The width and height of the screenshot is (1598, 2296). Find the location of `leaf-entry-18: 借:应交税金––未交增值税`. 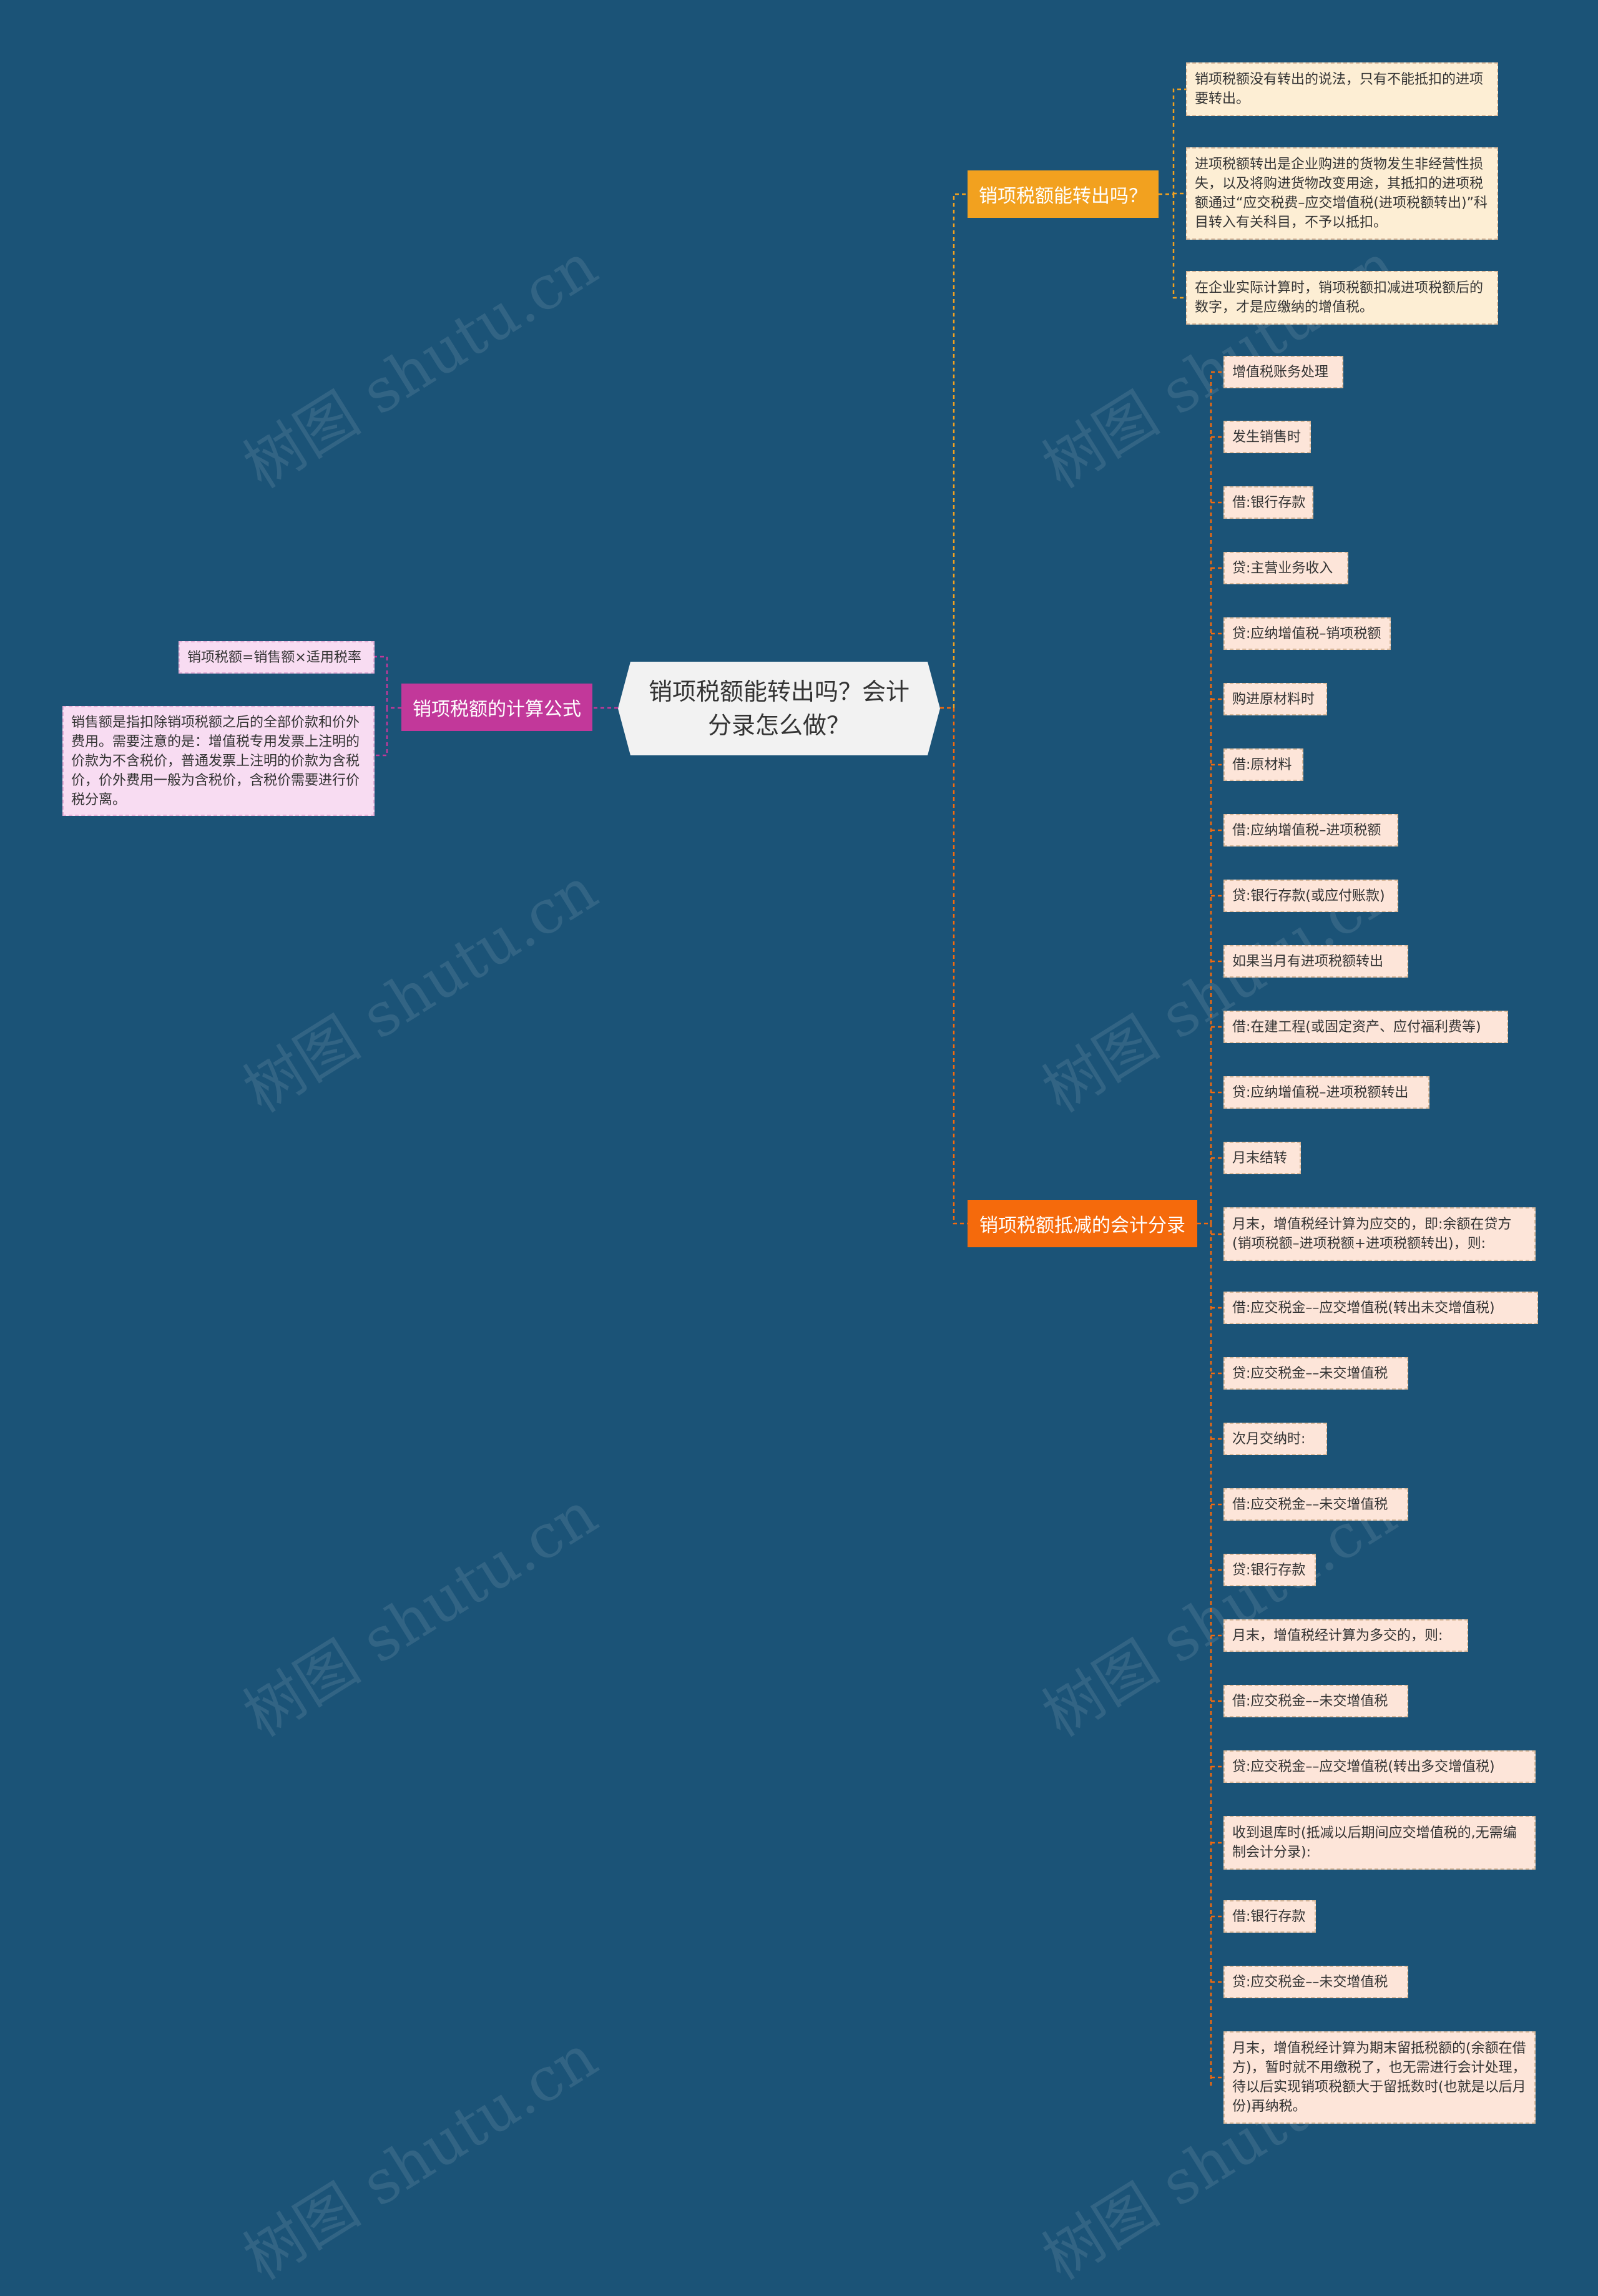

leaf-entry-18: 借:应交税金––未交增值税 is located at coordinates (1315, 1504).